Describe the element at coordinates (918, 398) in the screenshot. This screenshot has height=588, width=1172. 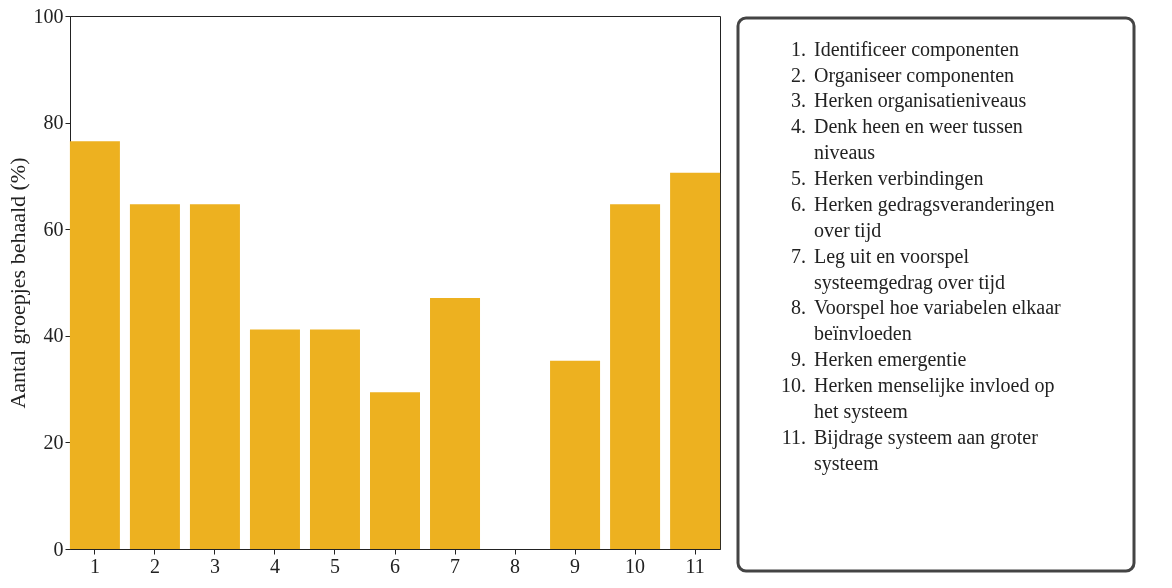
I see `text: 10. Herken menselijke invloed op het systeem` at that location.